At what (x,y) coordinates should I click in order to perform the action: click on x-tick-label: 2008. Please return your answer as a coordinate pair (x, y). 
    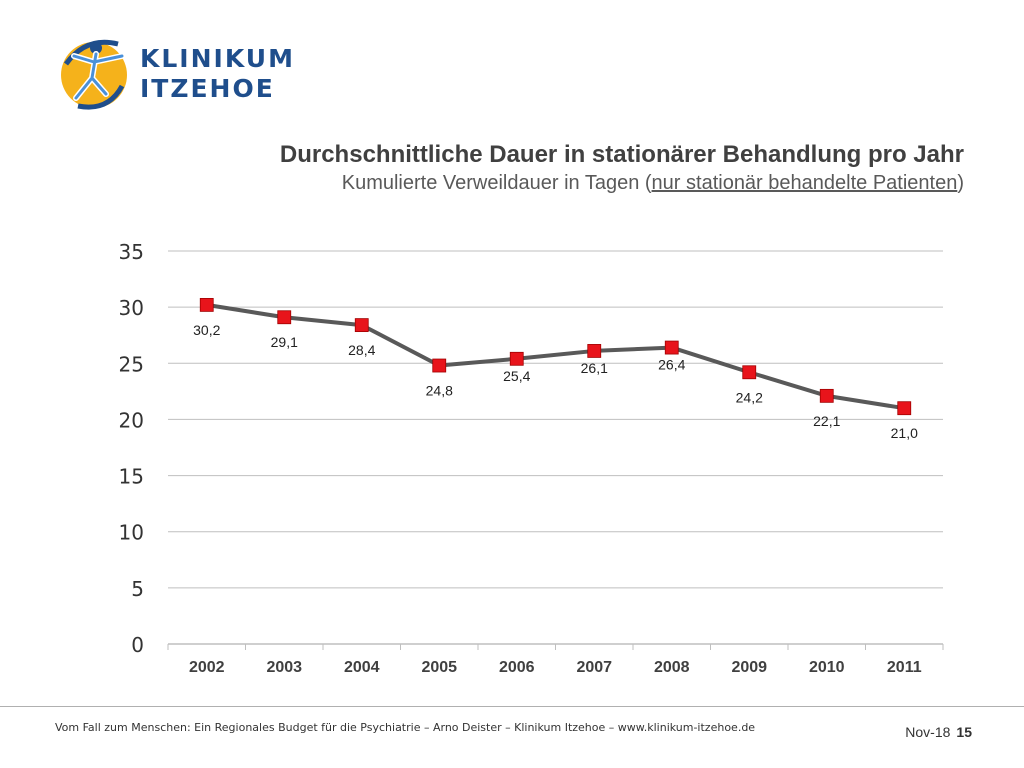
    Looking at the image, I should click on (672, 667).